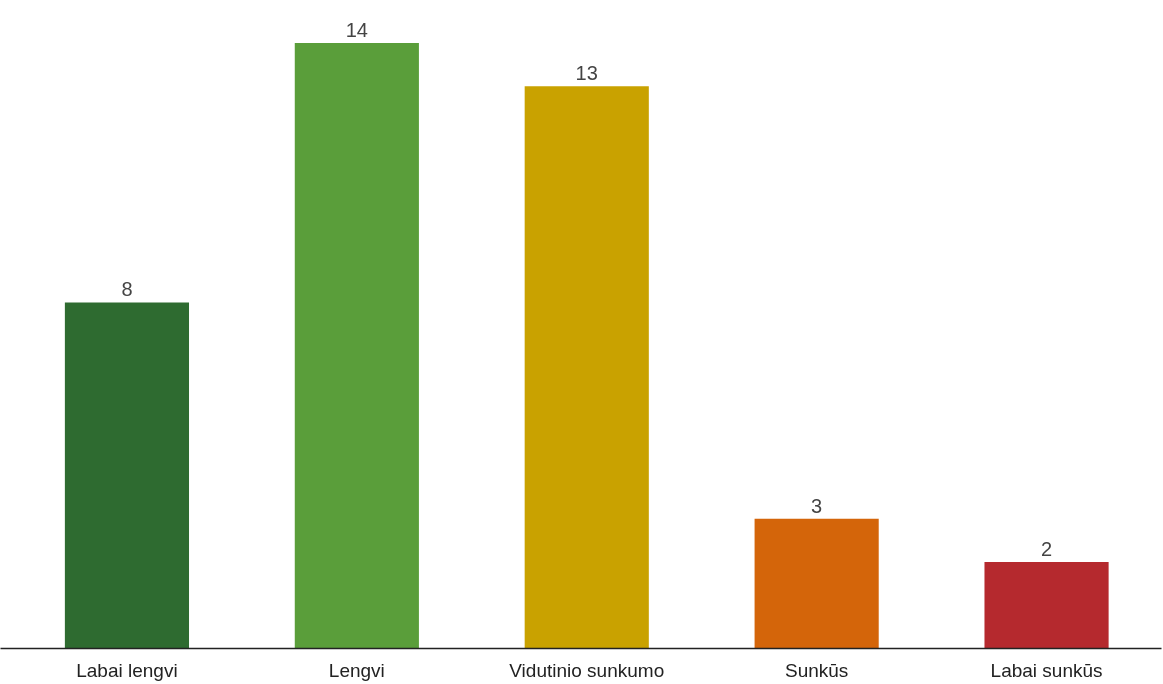  What do you see at coordinates (587, 670) in the screenshot?
I see `x-tick-label: Vidutinio sunkumo` at bounding box center [587, 670].